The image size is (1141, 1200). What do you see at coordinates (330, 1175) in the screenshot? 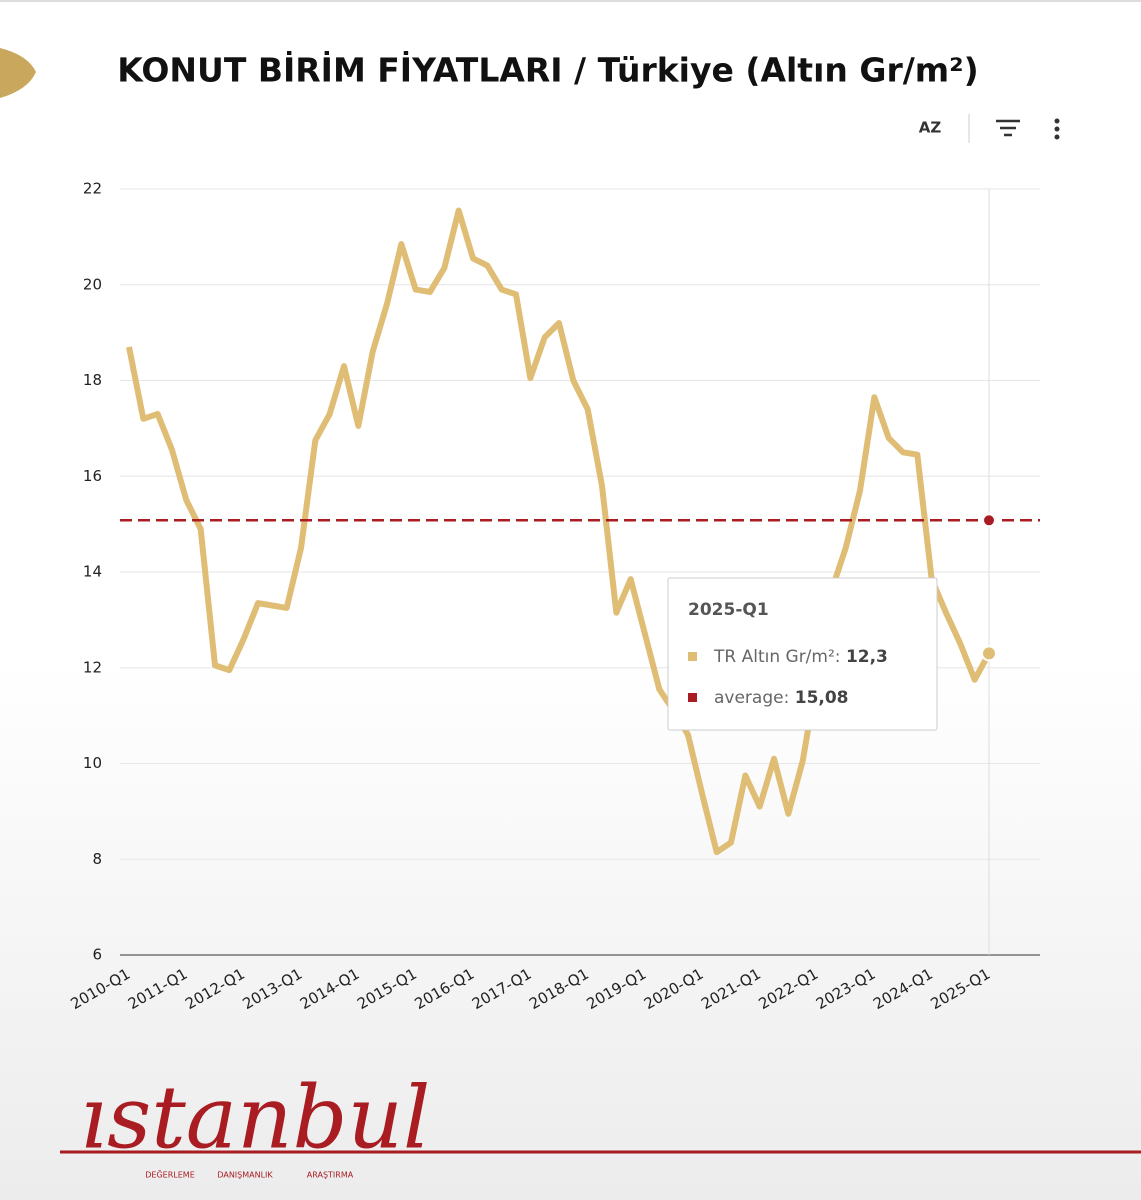
I see `logo-tagline: ARAŞTIRMA` at bounding box center [330, 1175].